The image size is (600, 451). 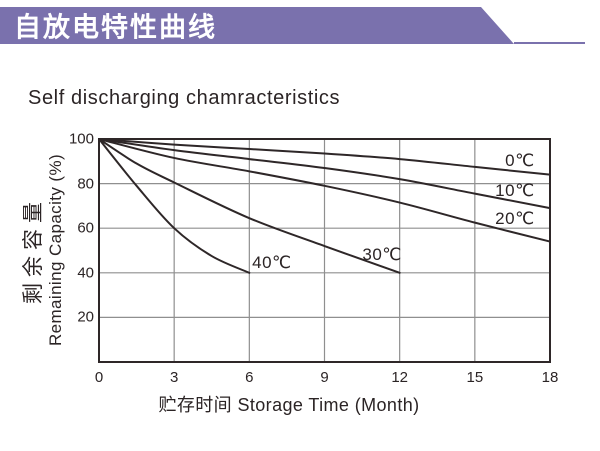 What do you see at coordinates (549, 42) in the screenshot?
I see `banner-tail-line` at bounding box center [549, 42].